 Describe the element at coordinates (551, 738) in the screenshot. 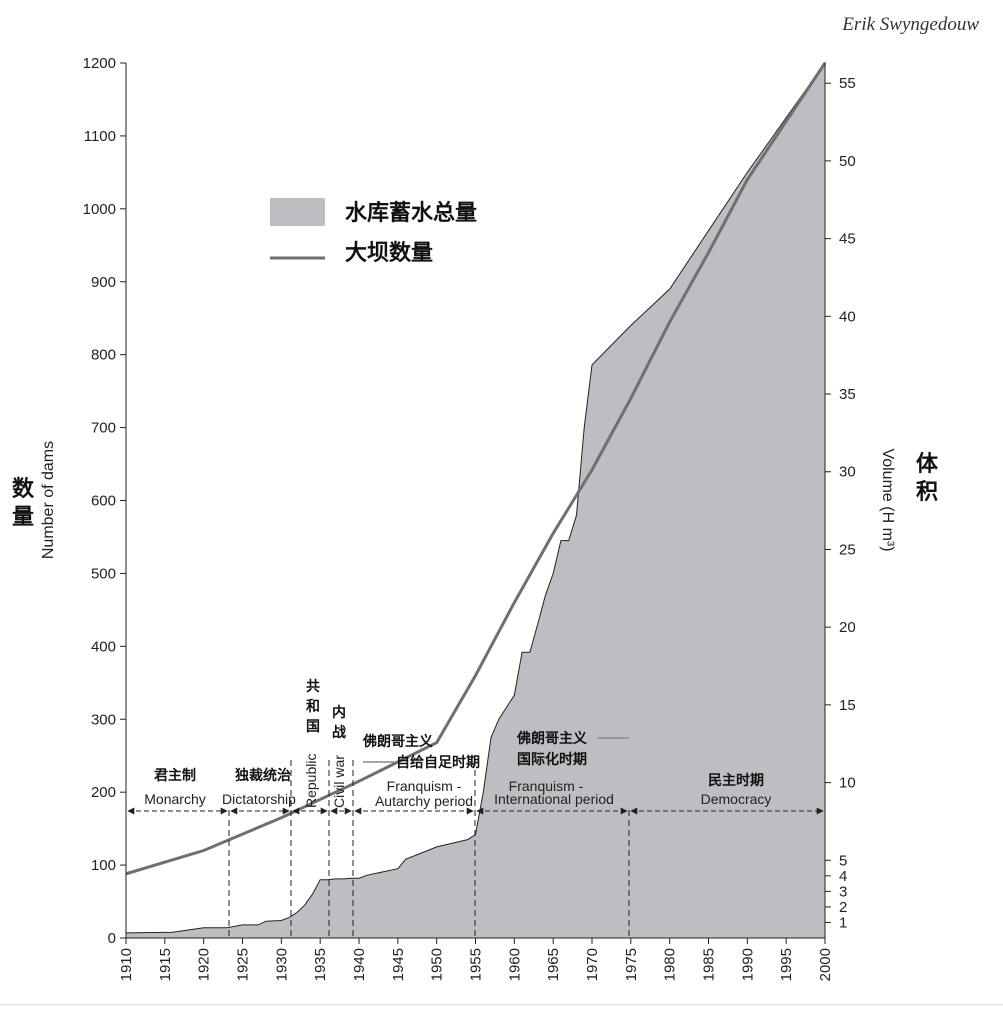

I see `period-intl-cn-1: 佛朗哥主义` at that location.